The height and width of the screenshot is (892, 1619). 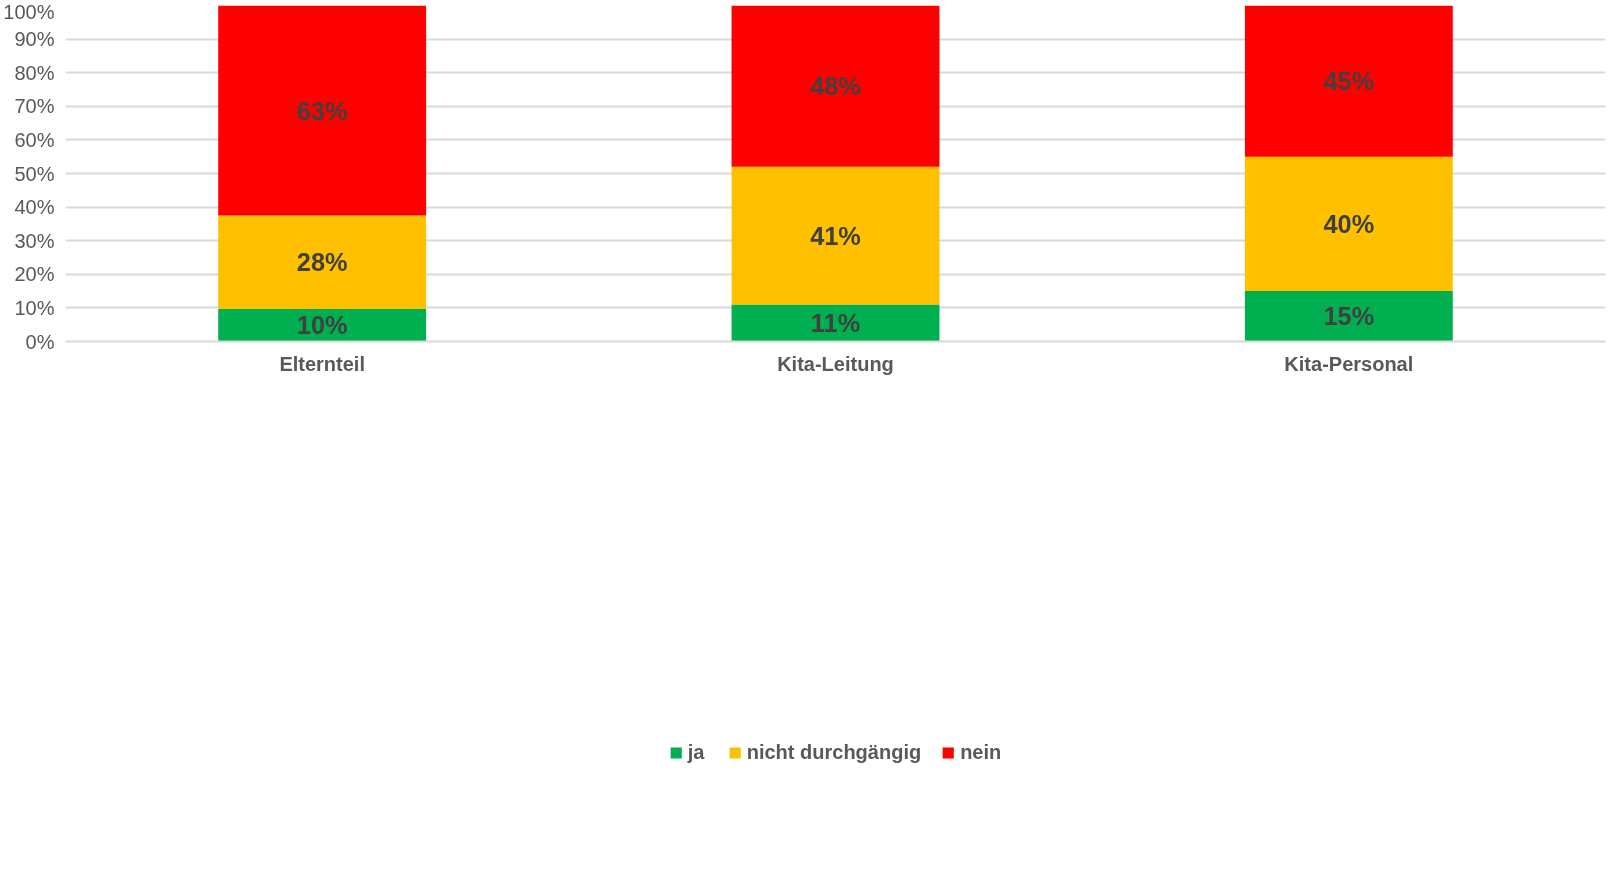 I want to click on y-tick-label: 0%, so click(x=40, y=341).